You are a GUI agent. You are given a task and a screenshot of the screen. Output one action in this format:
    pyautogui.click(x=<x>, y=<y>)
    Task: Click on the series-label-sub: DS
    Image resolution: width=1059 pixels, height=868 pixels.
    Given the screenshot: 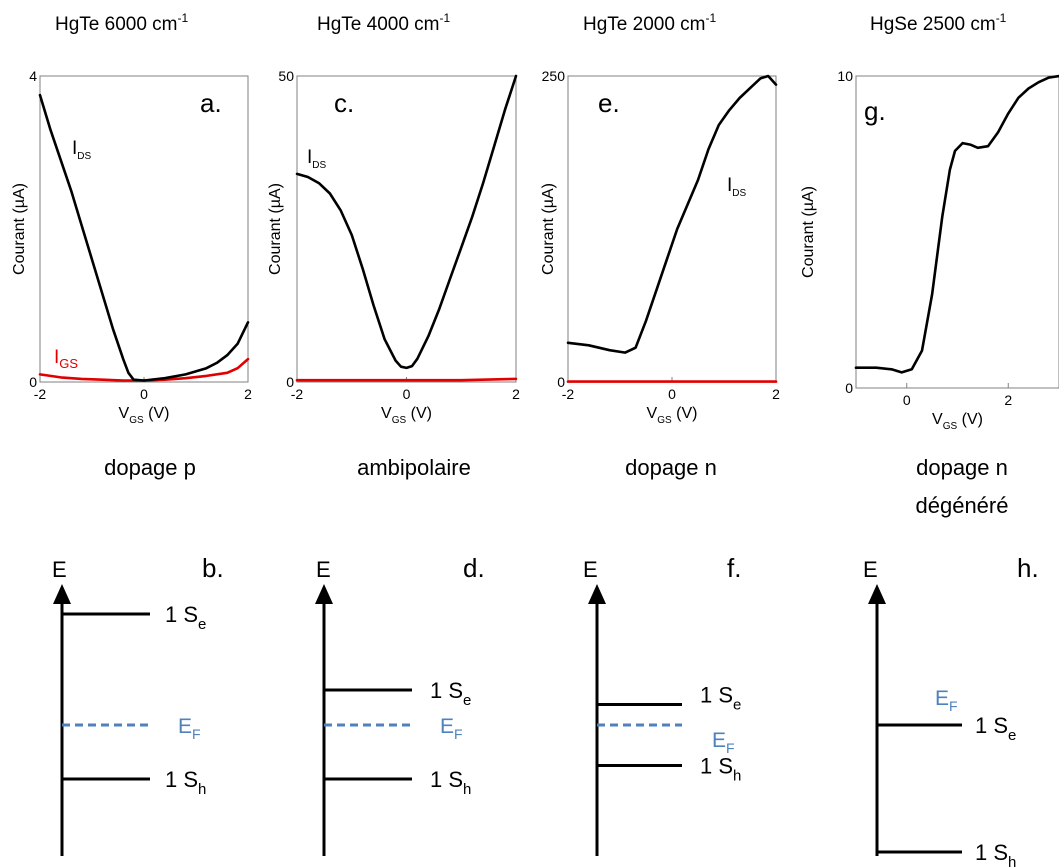 What is the action you would take?
    pyautogui.click(x=319, y=165)
    